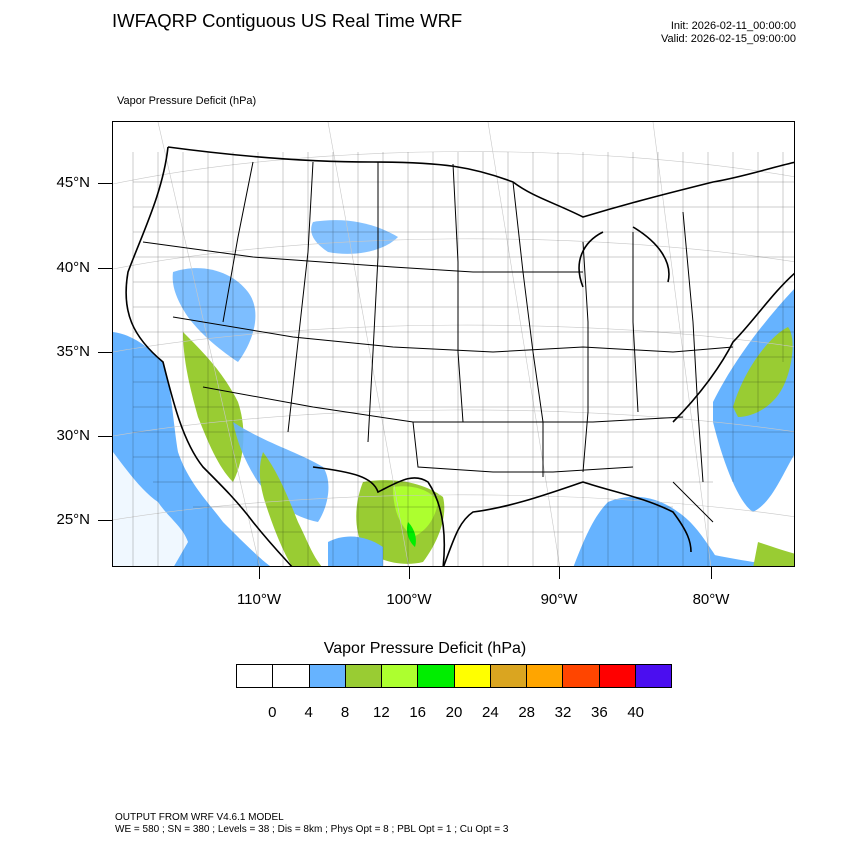 This screenshot has height=850, width=850. Describe the element at coordinates (308, 712) in the screenshot. I see `colorbar-label: 4` at that location.